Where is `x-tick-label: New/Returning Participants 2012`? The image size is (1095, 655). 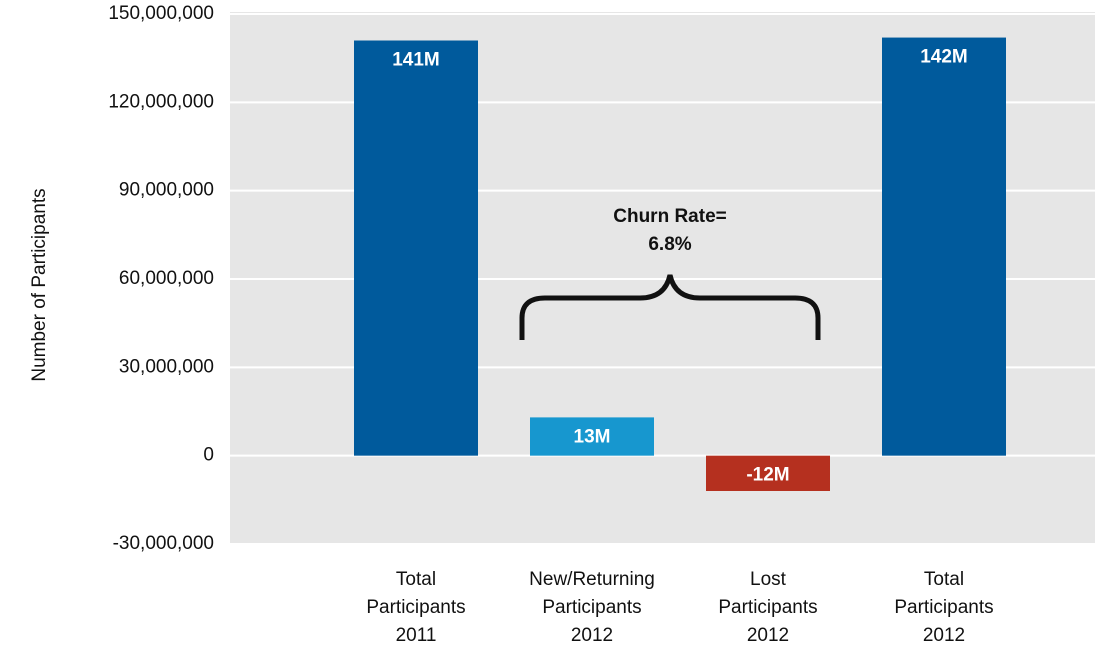
x-tick-label: New/Returning Participants 2012 is located at coordinates (592, 607).